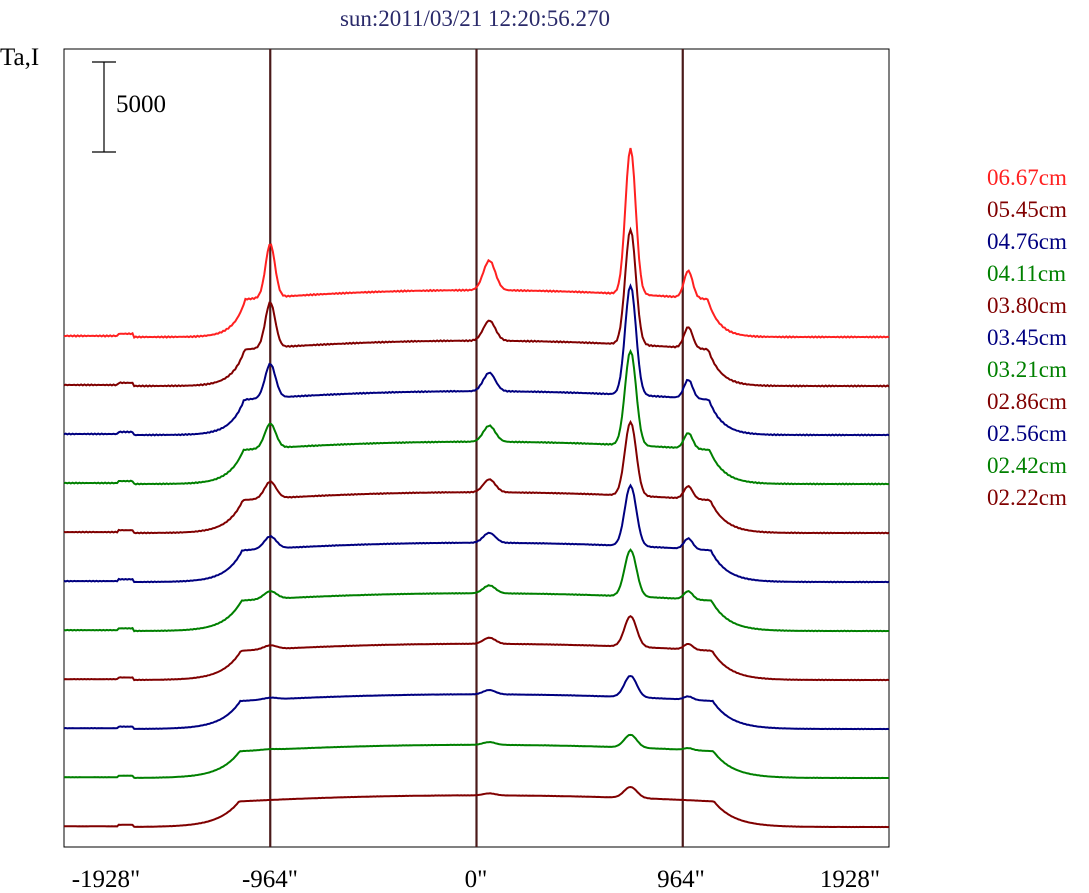 This screenshot has height=893, width=1089. Describe the element at coordinates (476, 702) in the screenshot. I see `series-line-02.56cm` at that location.